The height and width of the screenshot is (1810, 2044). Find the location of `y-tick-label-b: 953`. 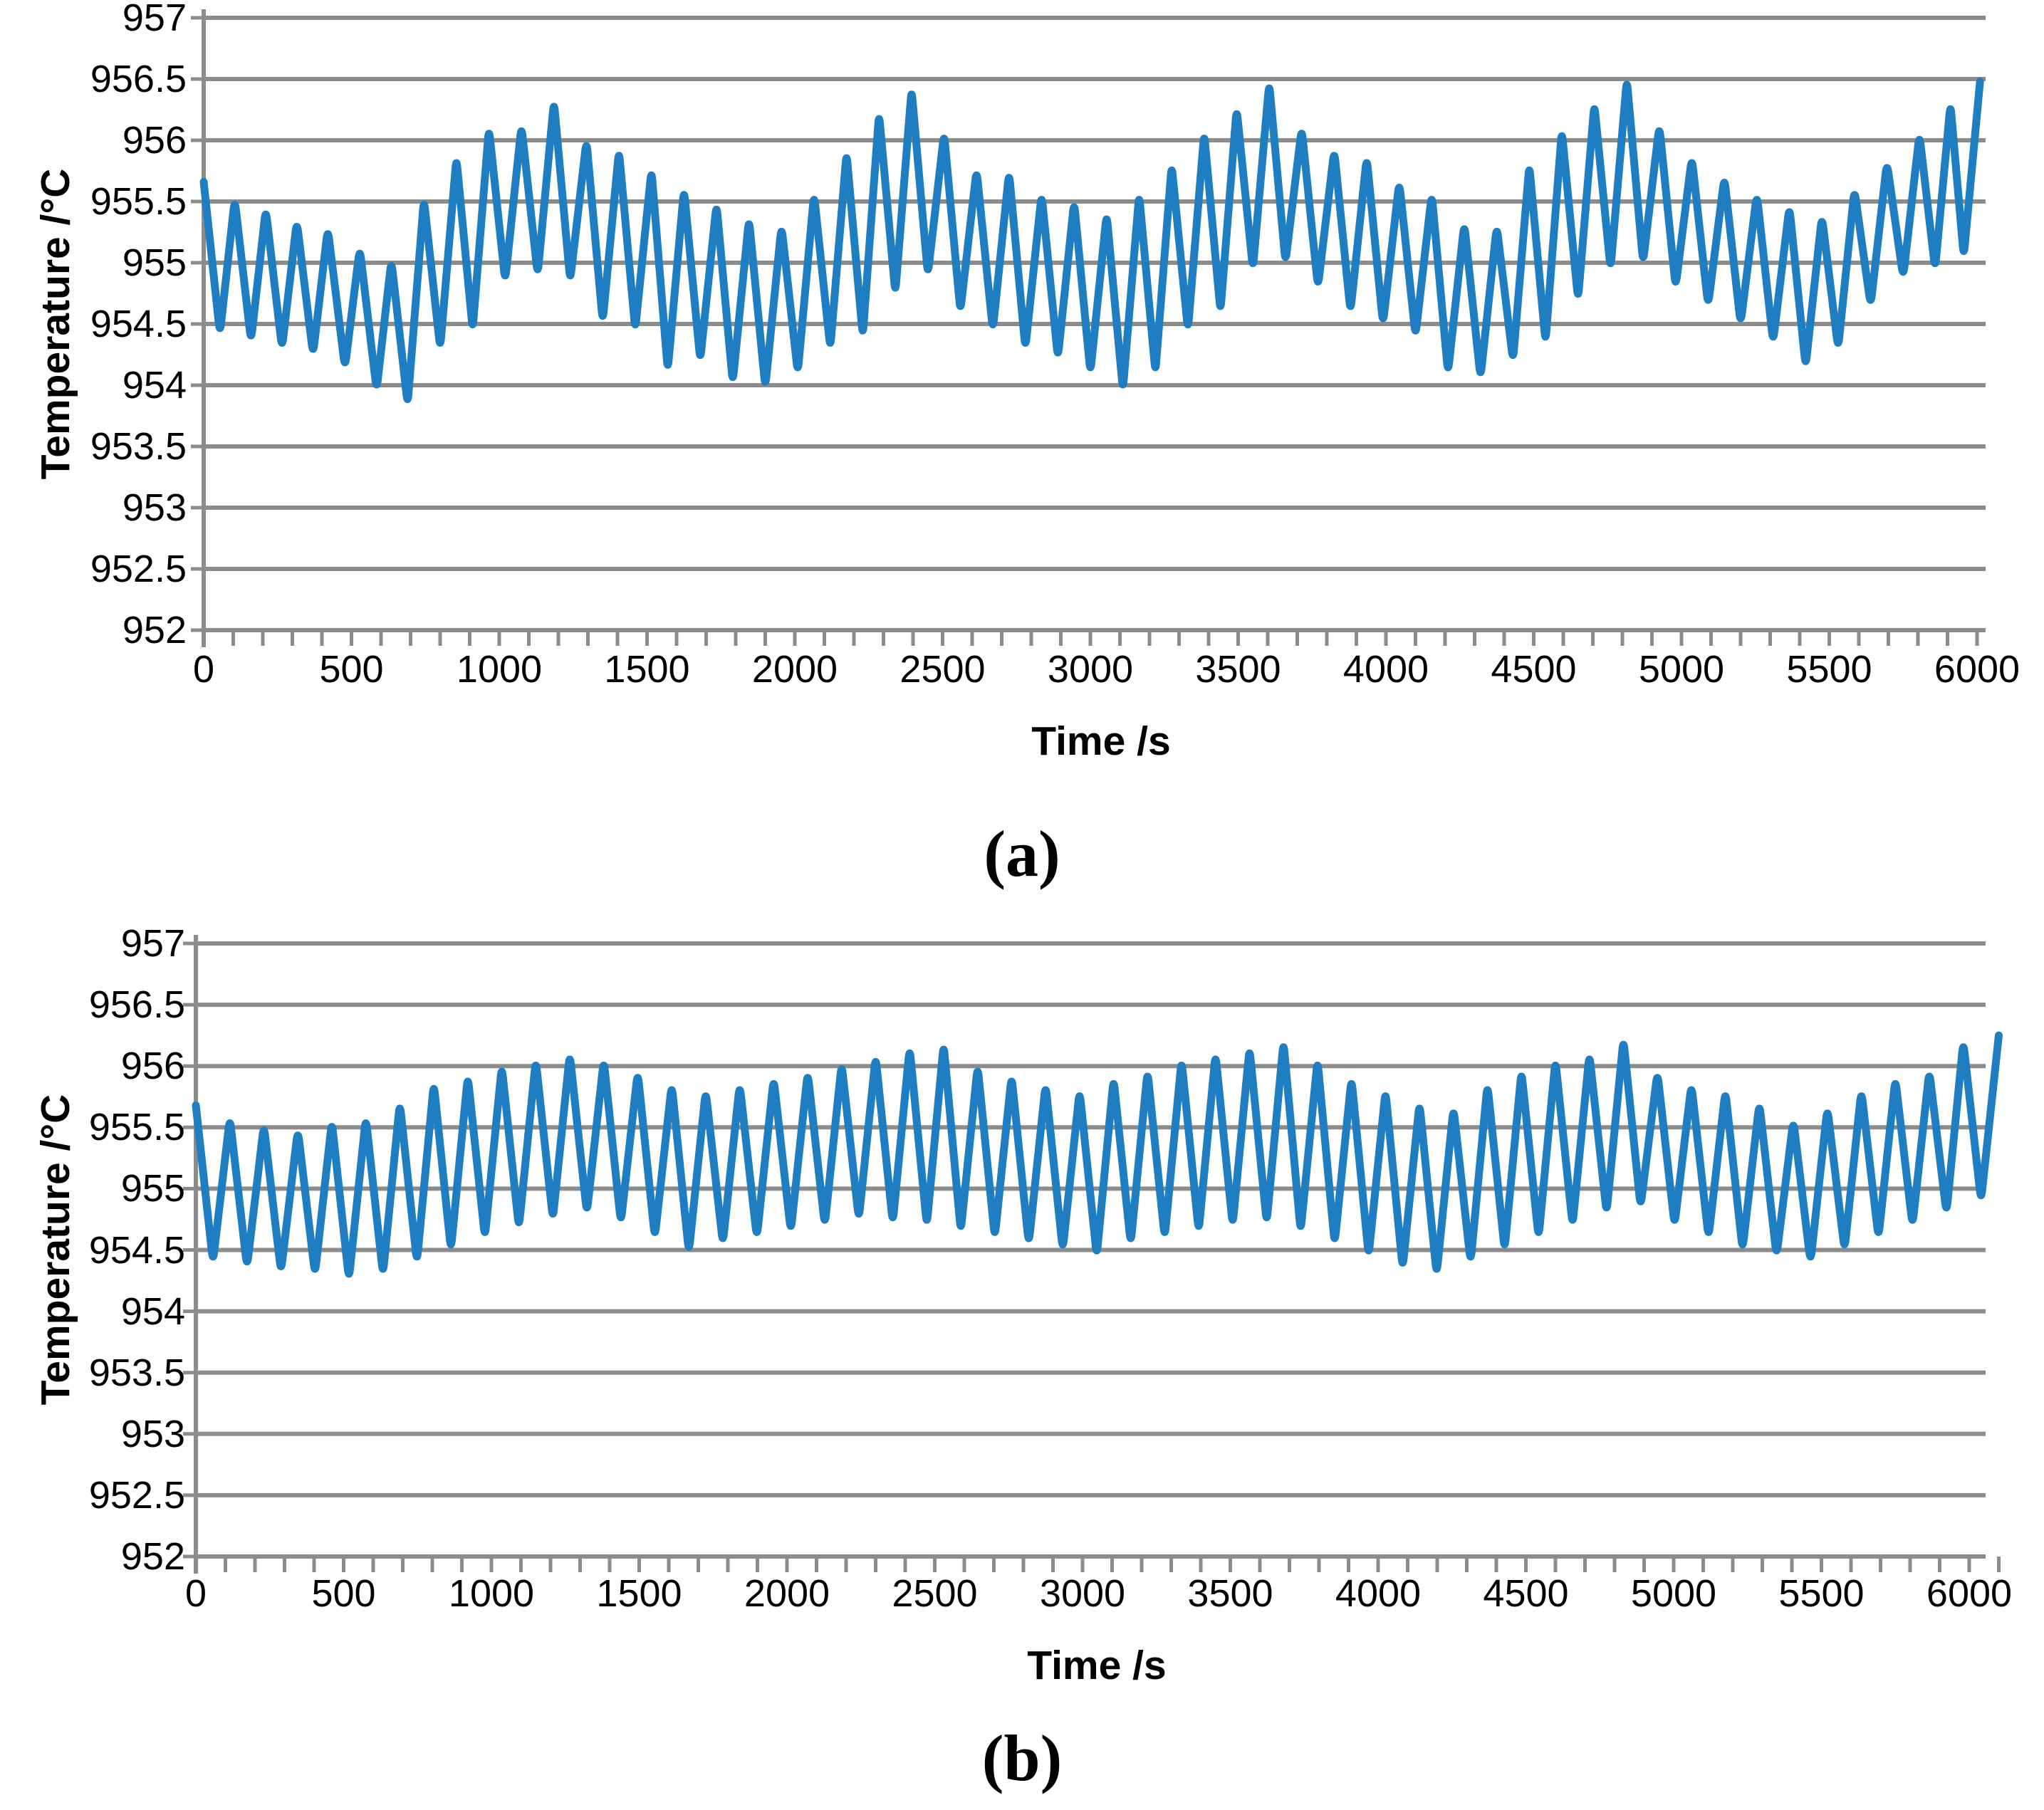

y-tick-label-b: 953 is located at coordinates (152, 1433).